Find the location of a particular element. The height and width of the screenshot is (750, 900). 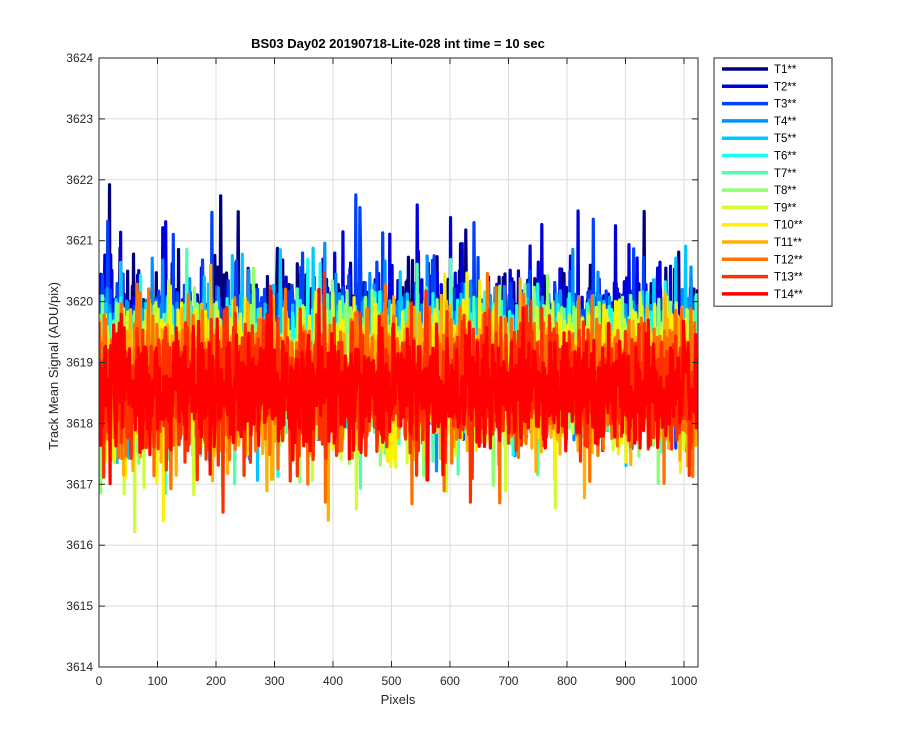

legend-item: T14** is located at coordinates (762, 295).